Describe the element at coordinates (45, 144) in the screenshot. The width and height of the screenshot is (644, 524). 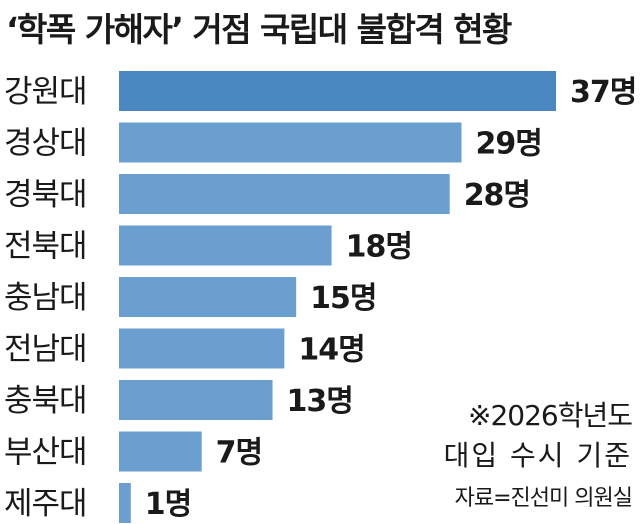
I see `category-label: 경상대` at that location.